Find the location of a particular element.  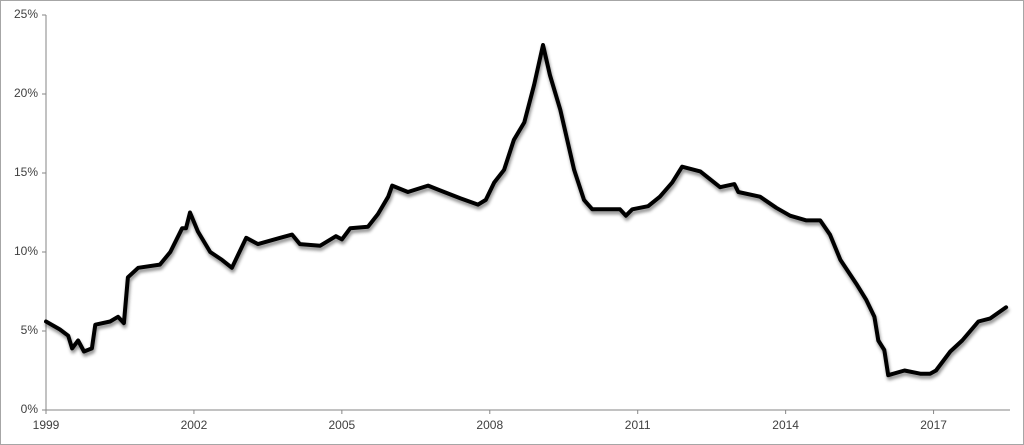

y-tick-label: 15% is located at coordinates (26, 172).